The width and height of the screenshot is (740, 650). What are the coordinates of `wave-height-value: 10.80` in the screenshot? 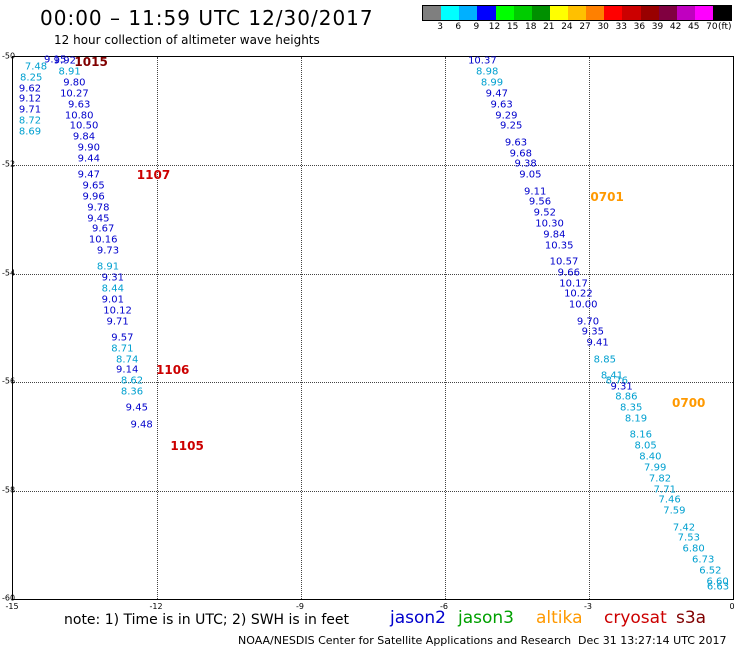 It's located at (79, 116).